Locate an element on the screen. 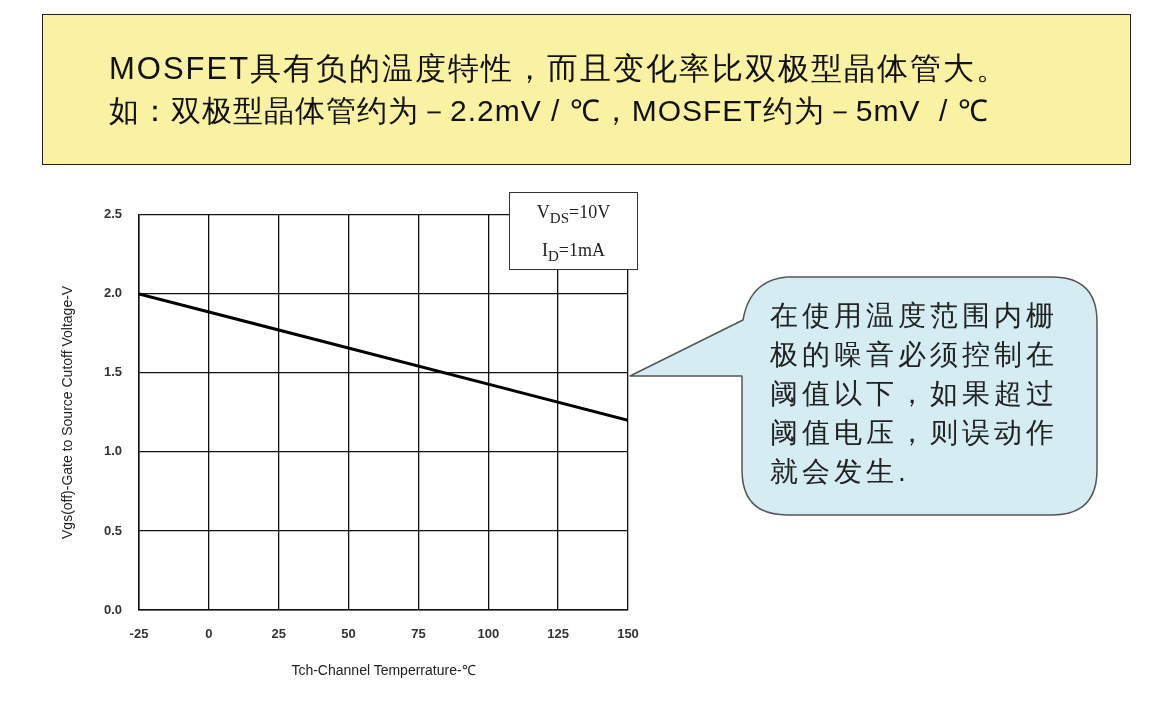 The height and width of the screenshot is (715, 1153). x-tick-label: 125 is located at coordinates (558, 634).